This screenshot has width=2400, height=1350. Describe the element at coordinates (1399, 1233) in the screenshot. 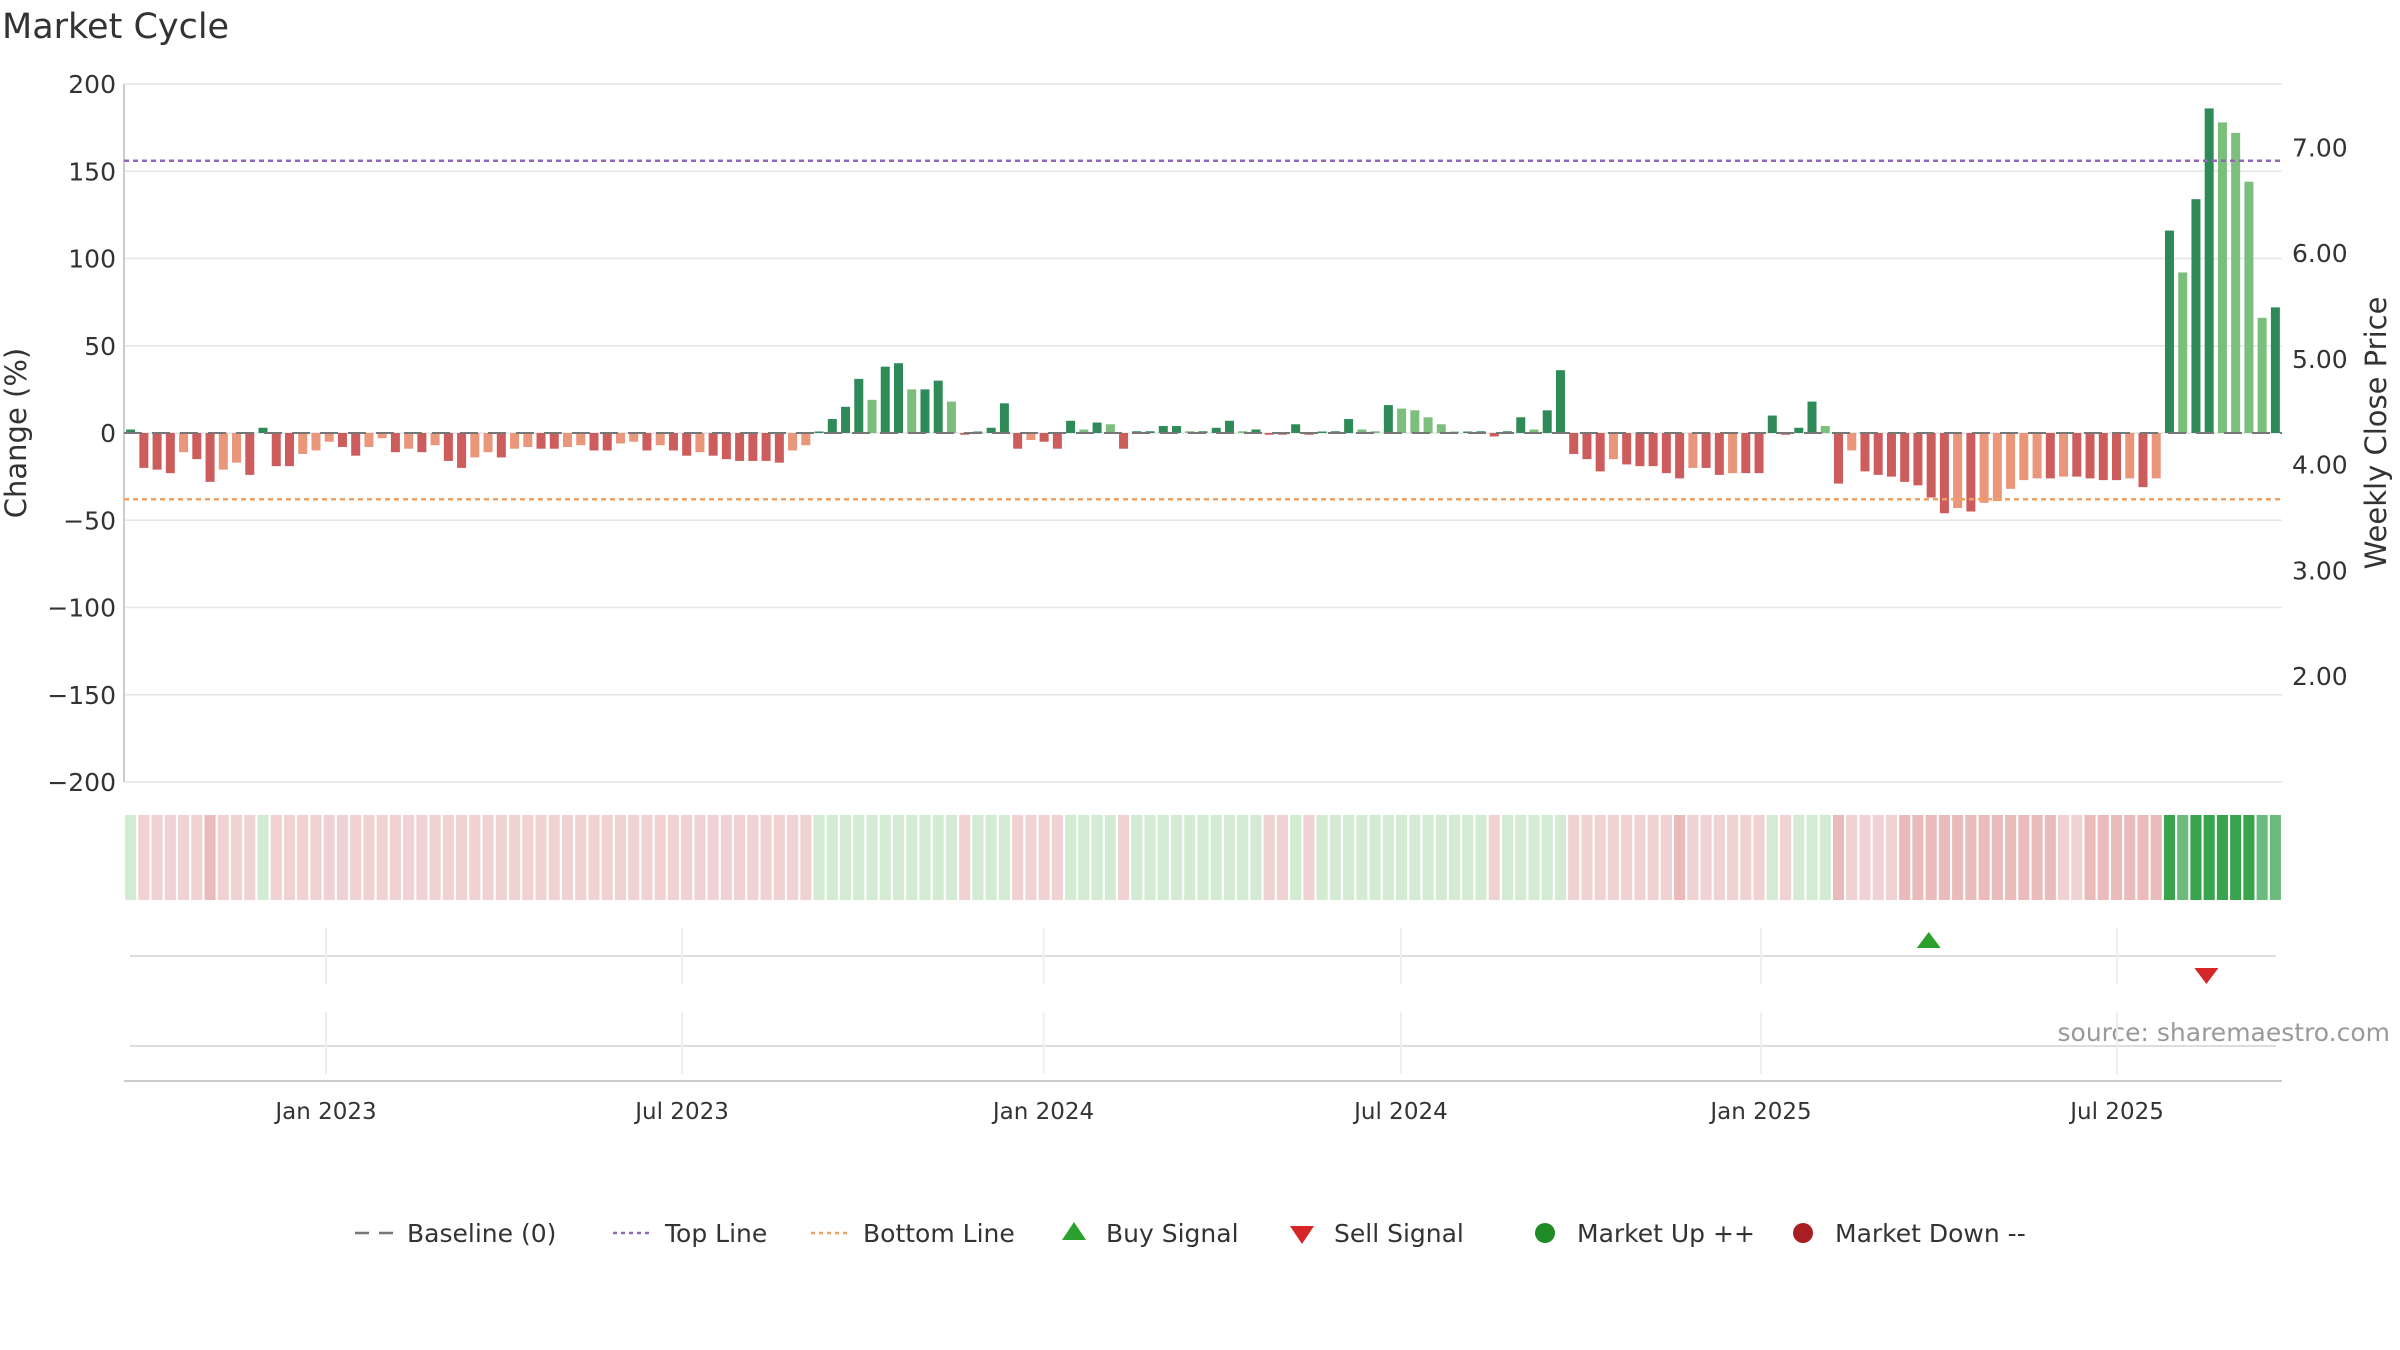

I see `legend-label: Sell Signal` at that location.